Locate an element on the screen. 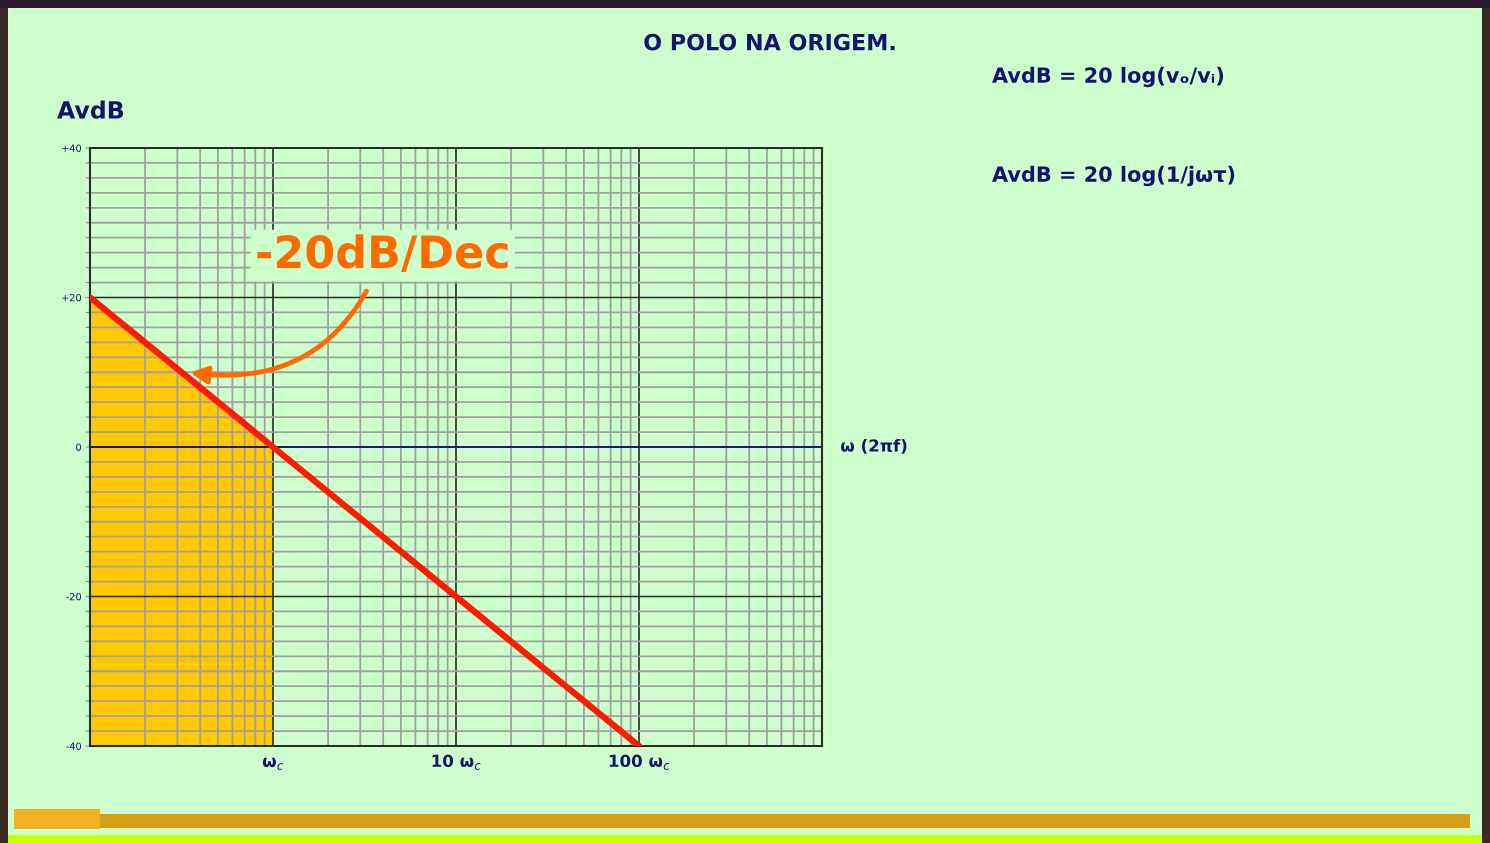 The image size is (1490, 843). x-tick-label: 100 ω$_{c}$ is located at coordinates (639, 762).